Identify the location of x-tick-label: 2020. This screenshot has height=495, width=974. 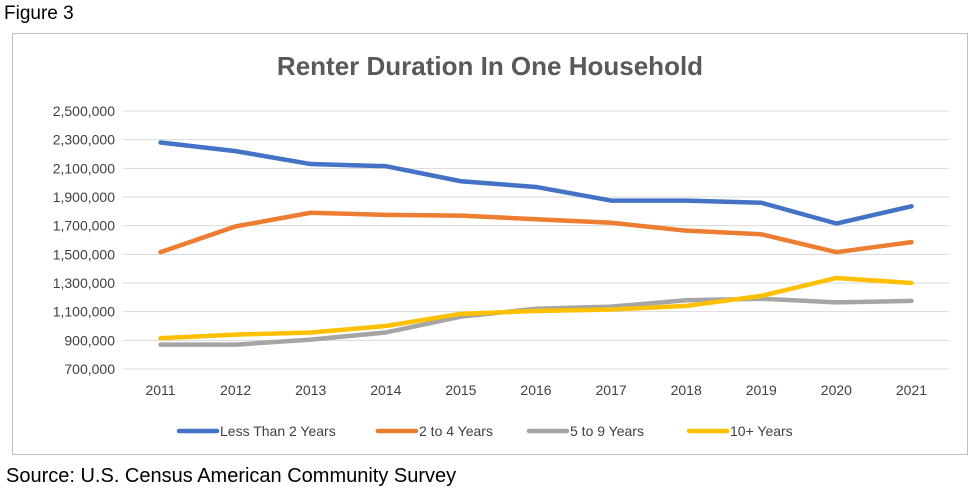
(836, 390).